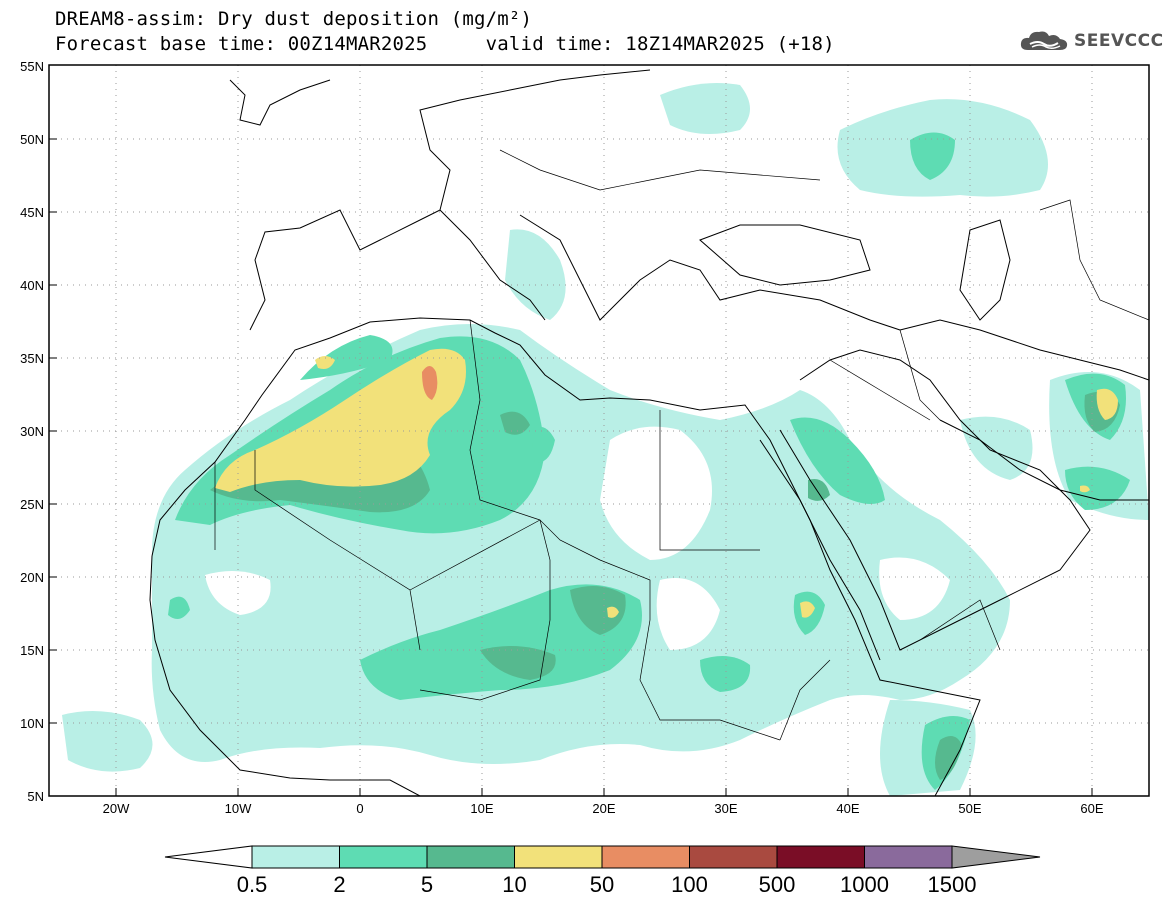 The width and height of the screenshot is (1165, 907). Describe the element at coordinates (238, 808) in the screenshot. I see `x-tick-label: 10W` at that location.